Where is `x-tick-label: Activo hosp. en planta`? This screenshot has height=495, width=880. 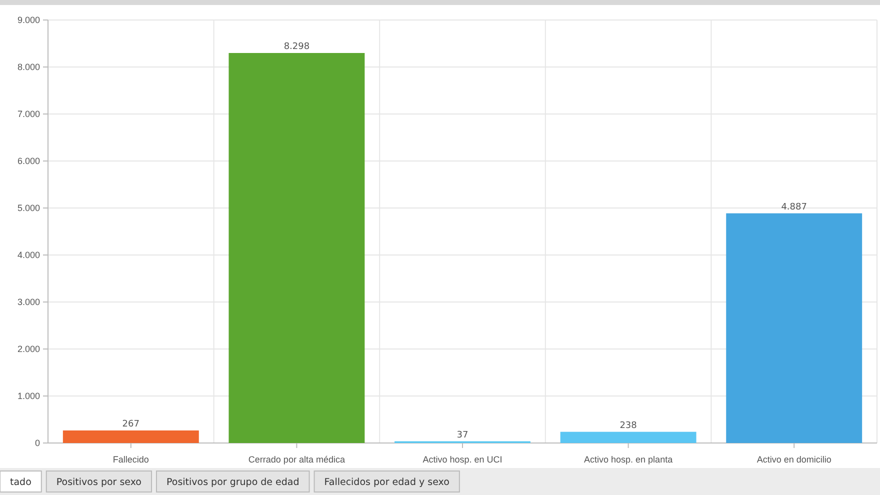 x-tick-label: Activo hosp. en planta is located at coordinates (628, 459).